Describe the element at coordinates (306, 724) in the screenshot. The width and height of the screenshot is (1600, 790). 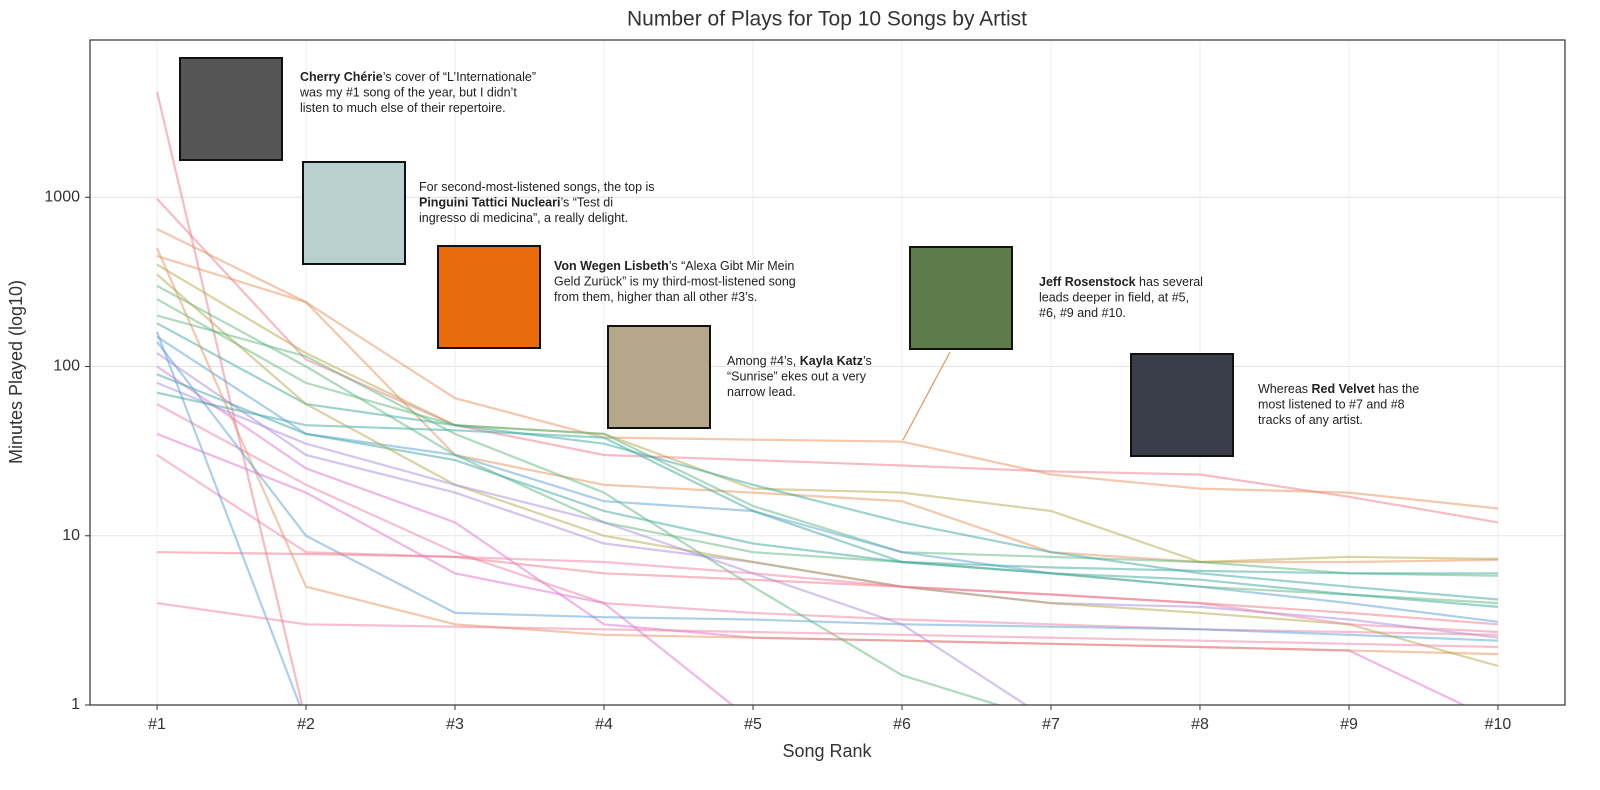
I see `x-tick-label: #2` at that location.